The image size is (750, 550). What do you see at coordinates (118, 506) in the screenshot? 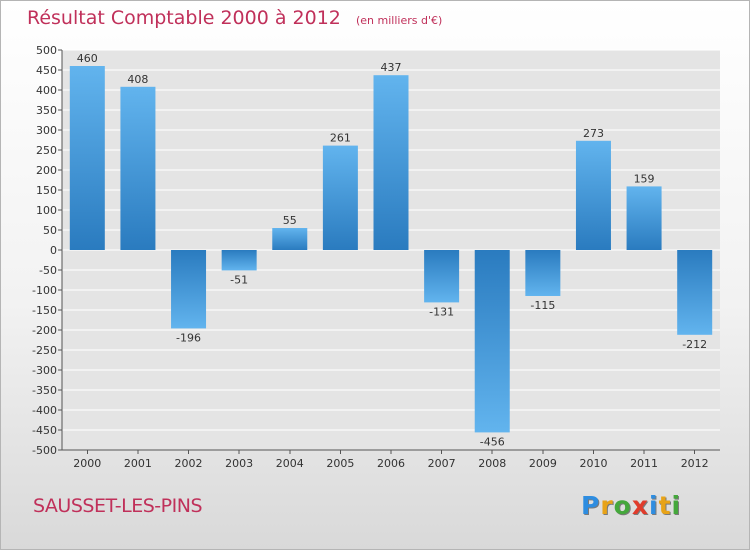
I see `commune-name: SAUSSET-LES-PINS` at bounding box center [118, 506].